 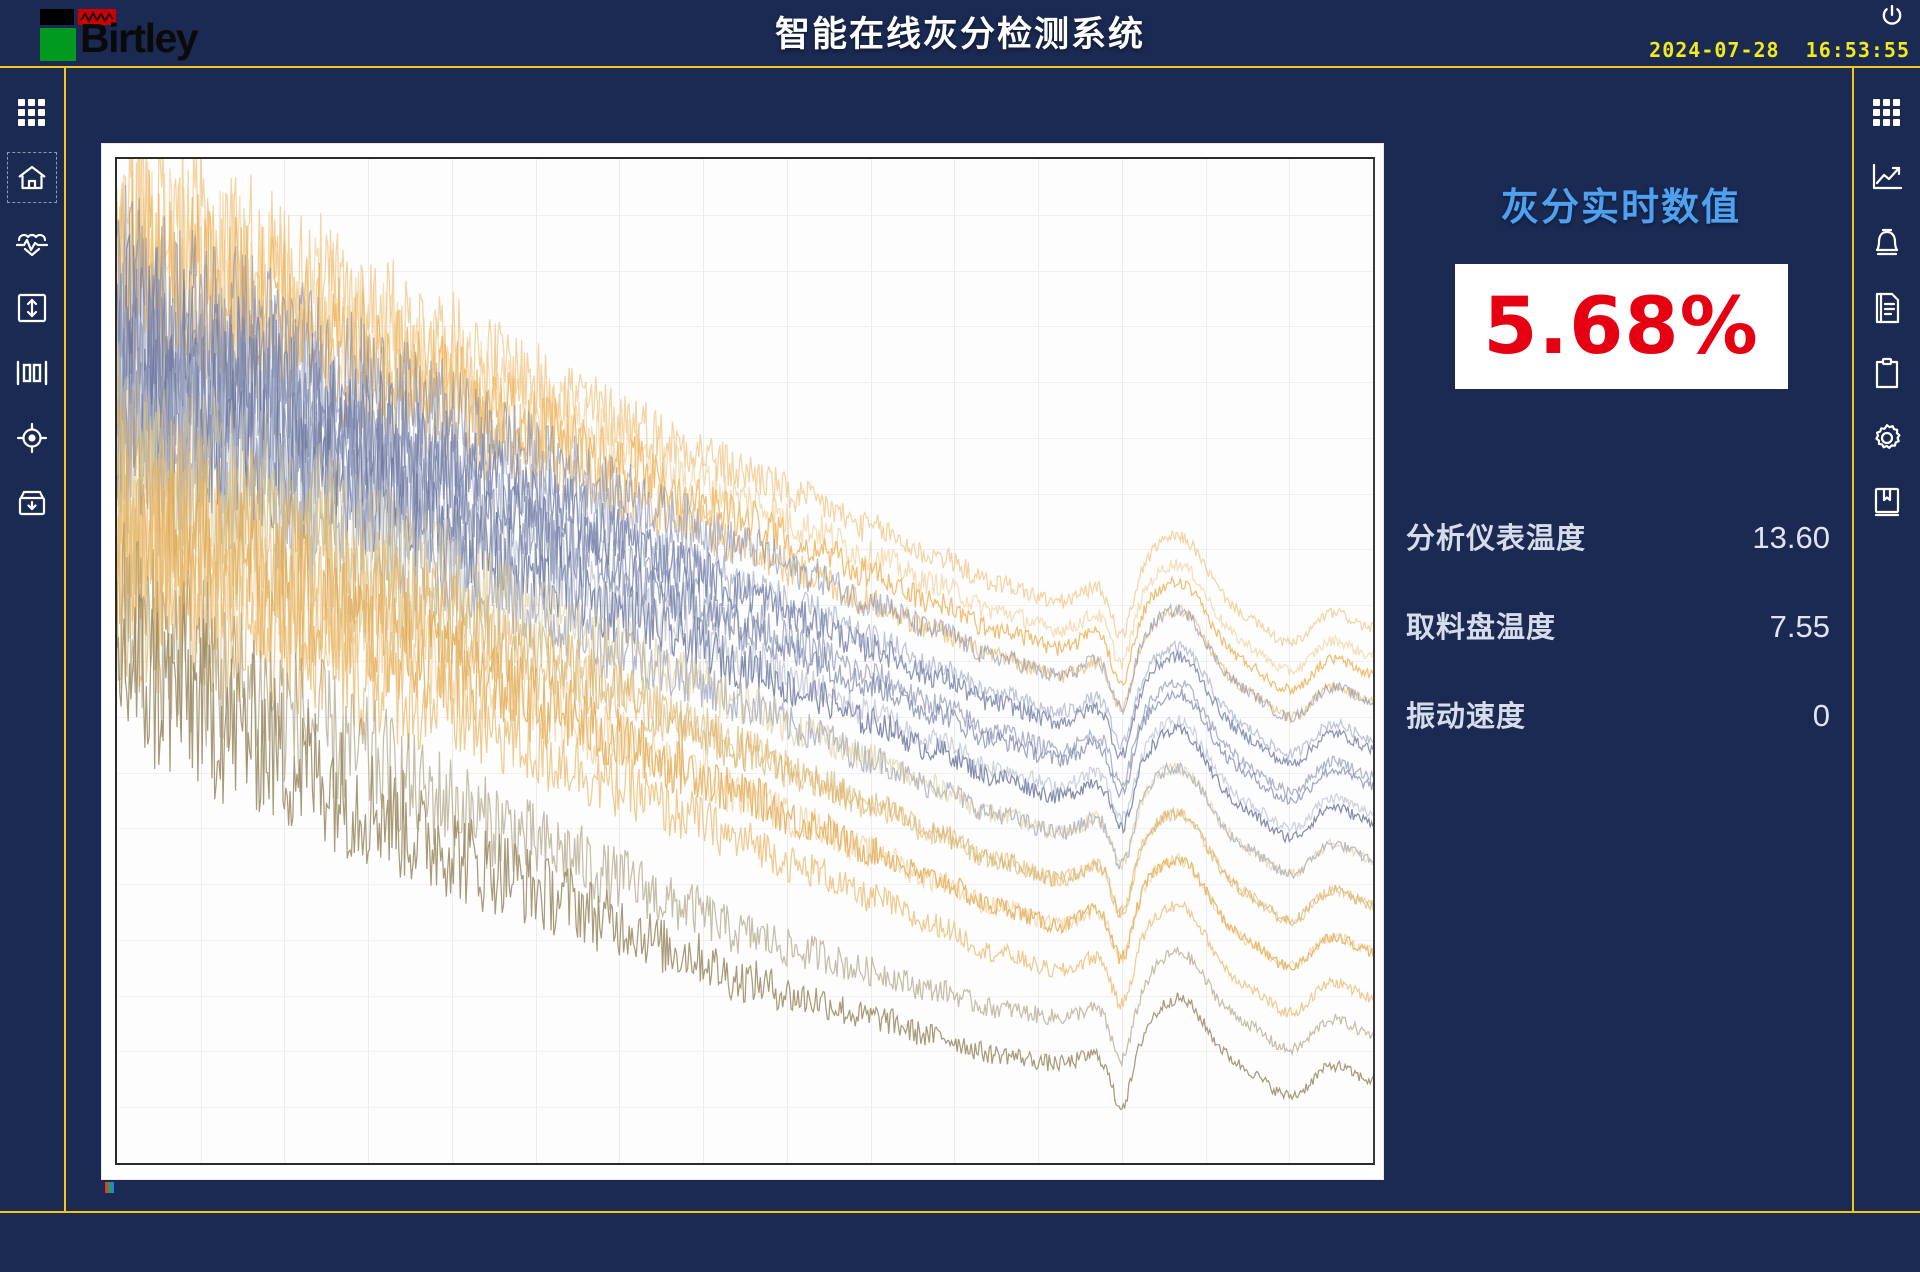 What do you see at coordinates (960, 67) in the screenshot?
I see `frame-rule-top` at bounding box center [960, 67].